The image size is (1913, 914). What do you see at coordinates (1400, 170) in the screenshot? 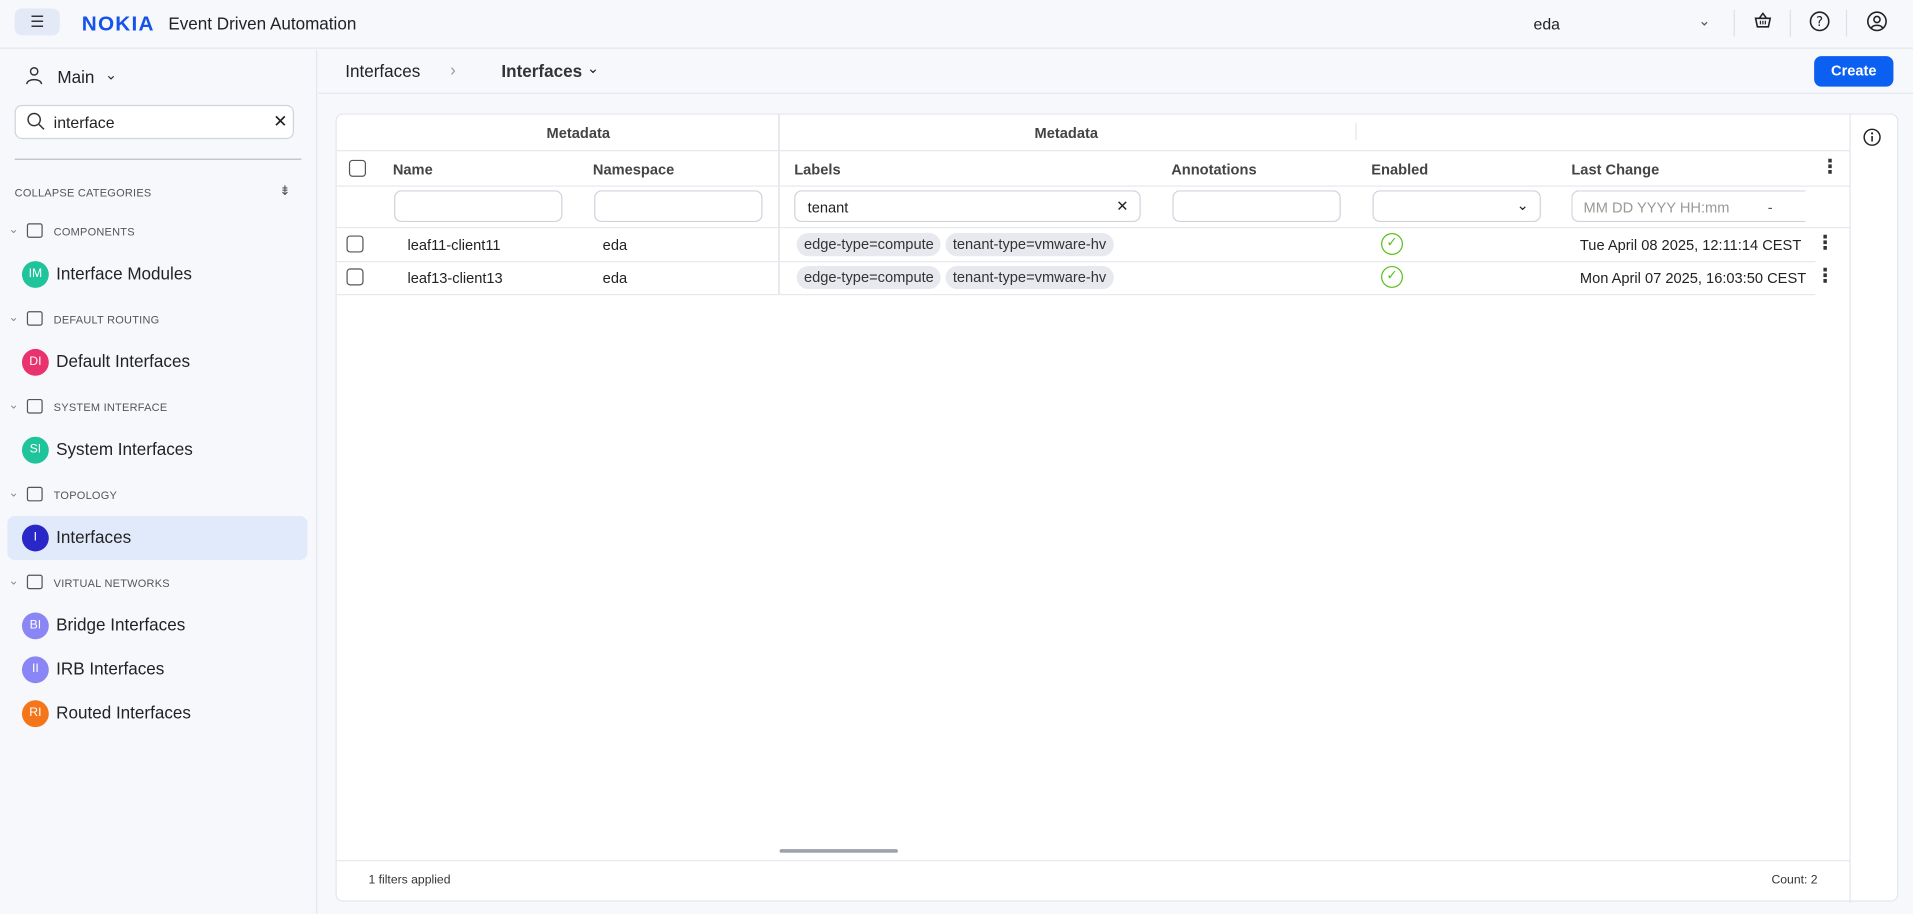
I see `column-header-enabled: Enabled` at bounding box center [1400, 170].